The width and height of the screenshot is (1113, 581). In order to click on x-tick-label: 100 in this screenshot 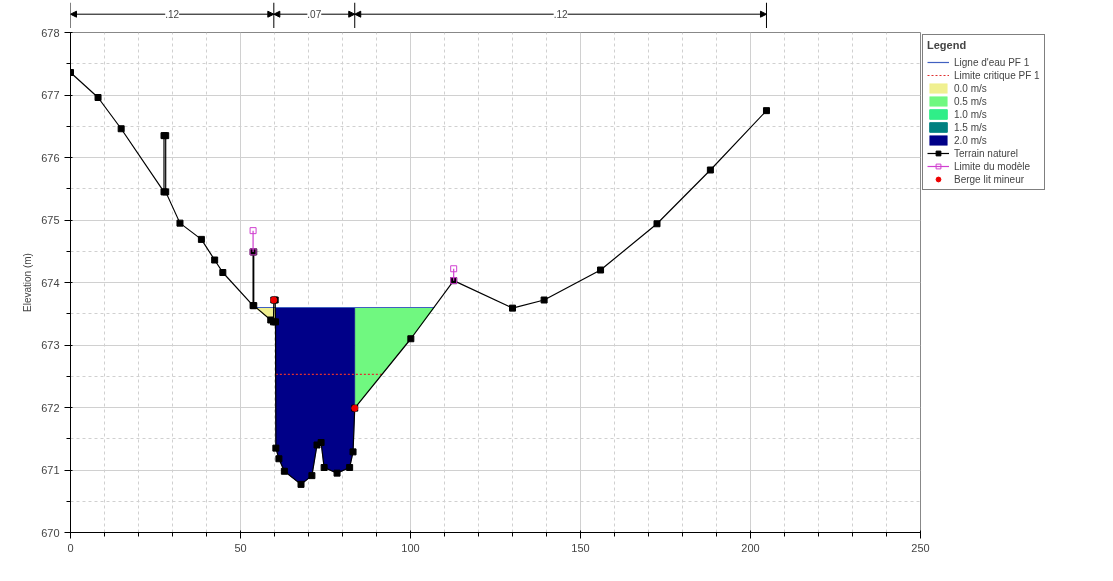, I will do `click(410, 547)`.